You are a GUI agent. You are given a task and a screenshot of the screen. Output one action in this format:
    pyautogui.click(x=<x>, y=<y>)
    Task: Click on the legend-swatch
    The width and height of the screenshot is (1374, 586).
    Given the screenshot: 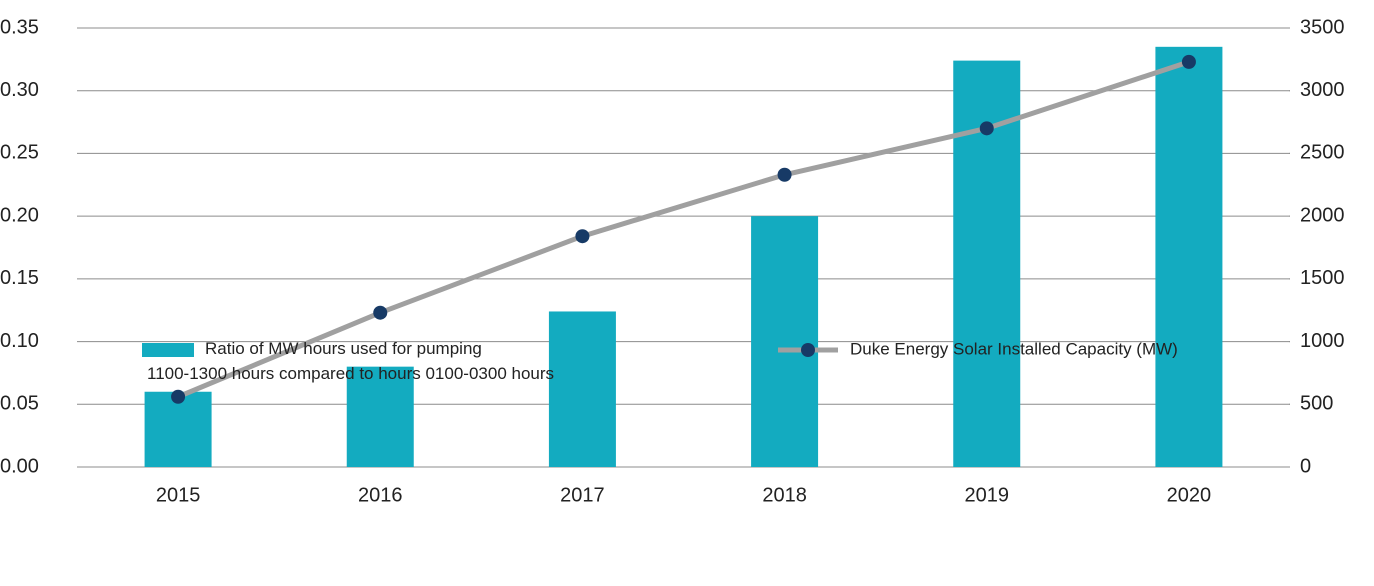 What is the action you would take?
    pyautogui.click(x=168, y=350)
    